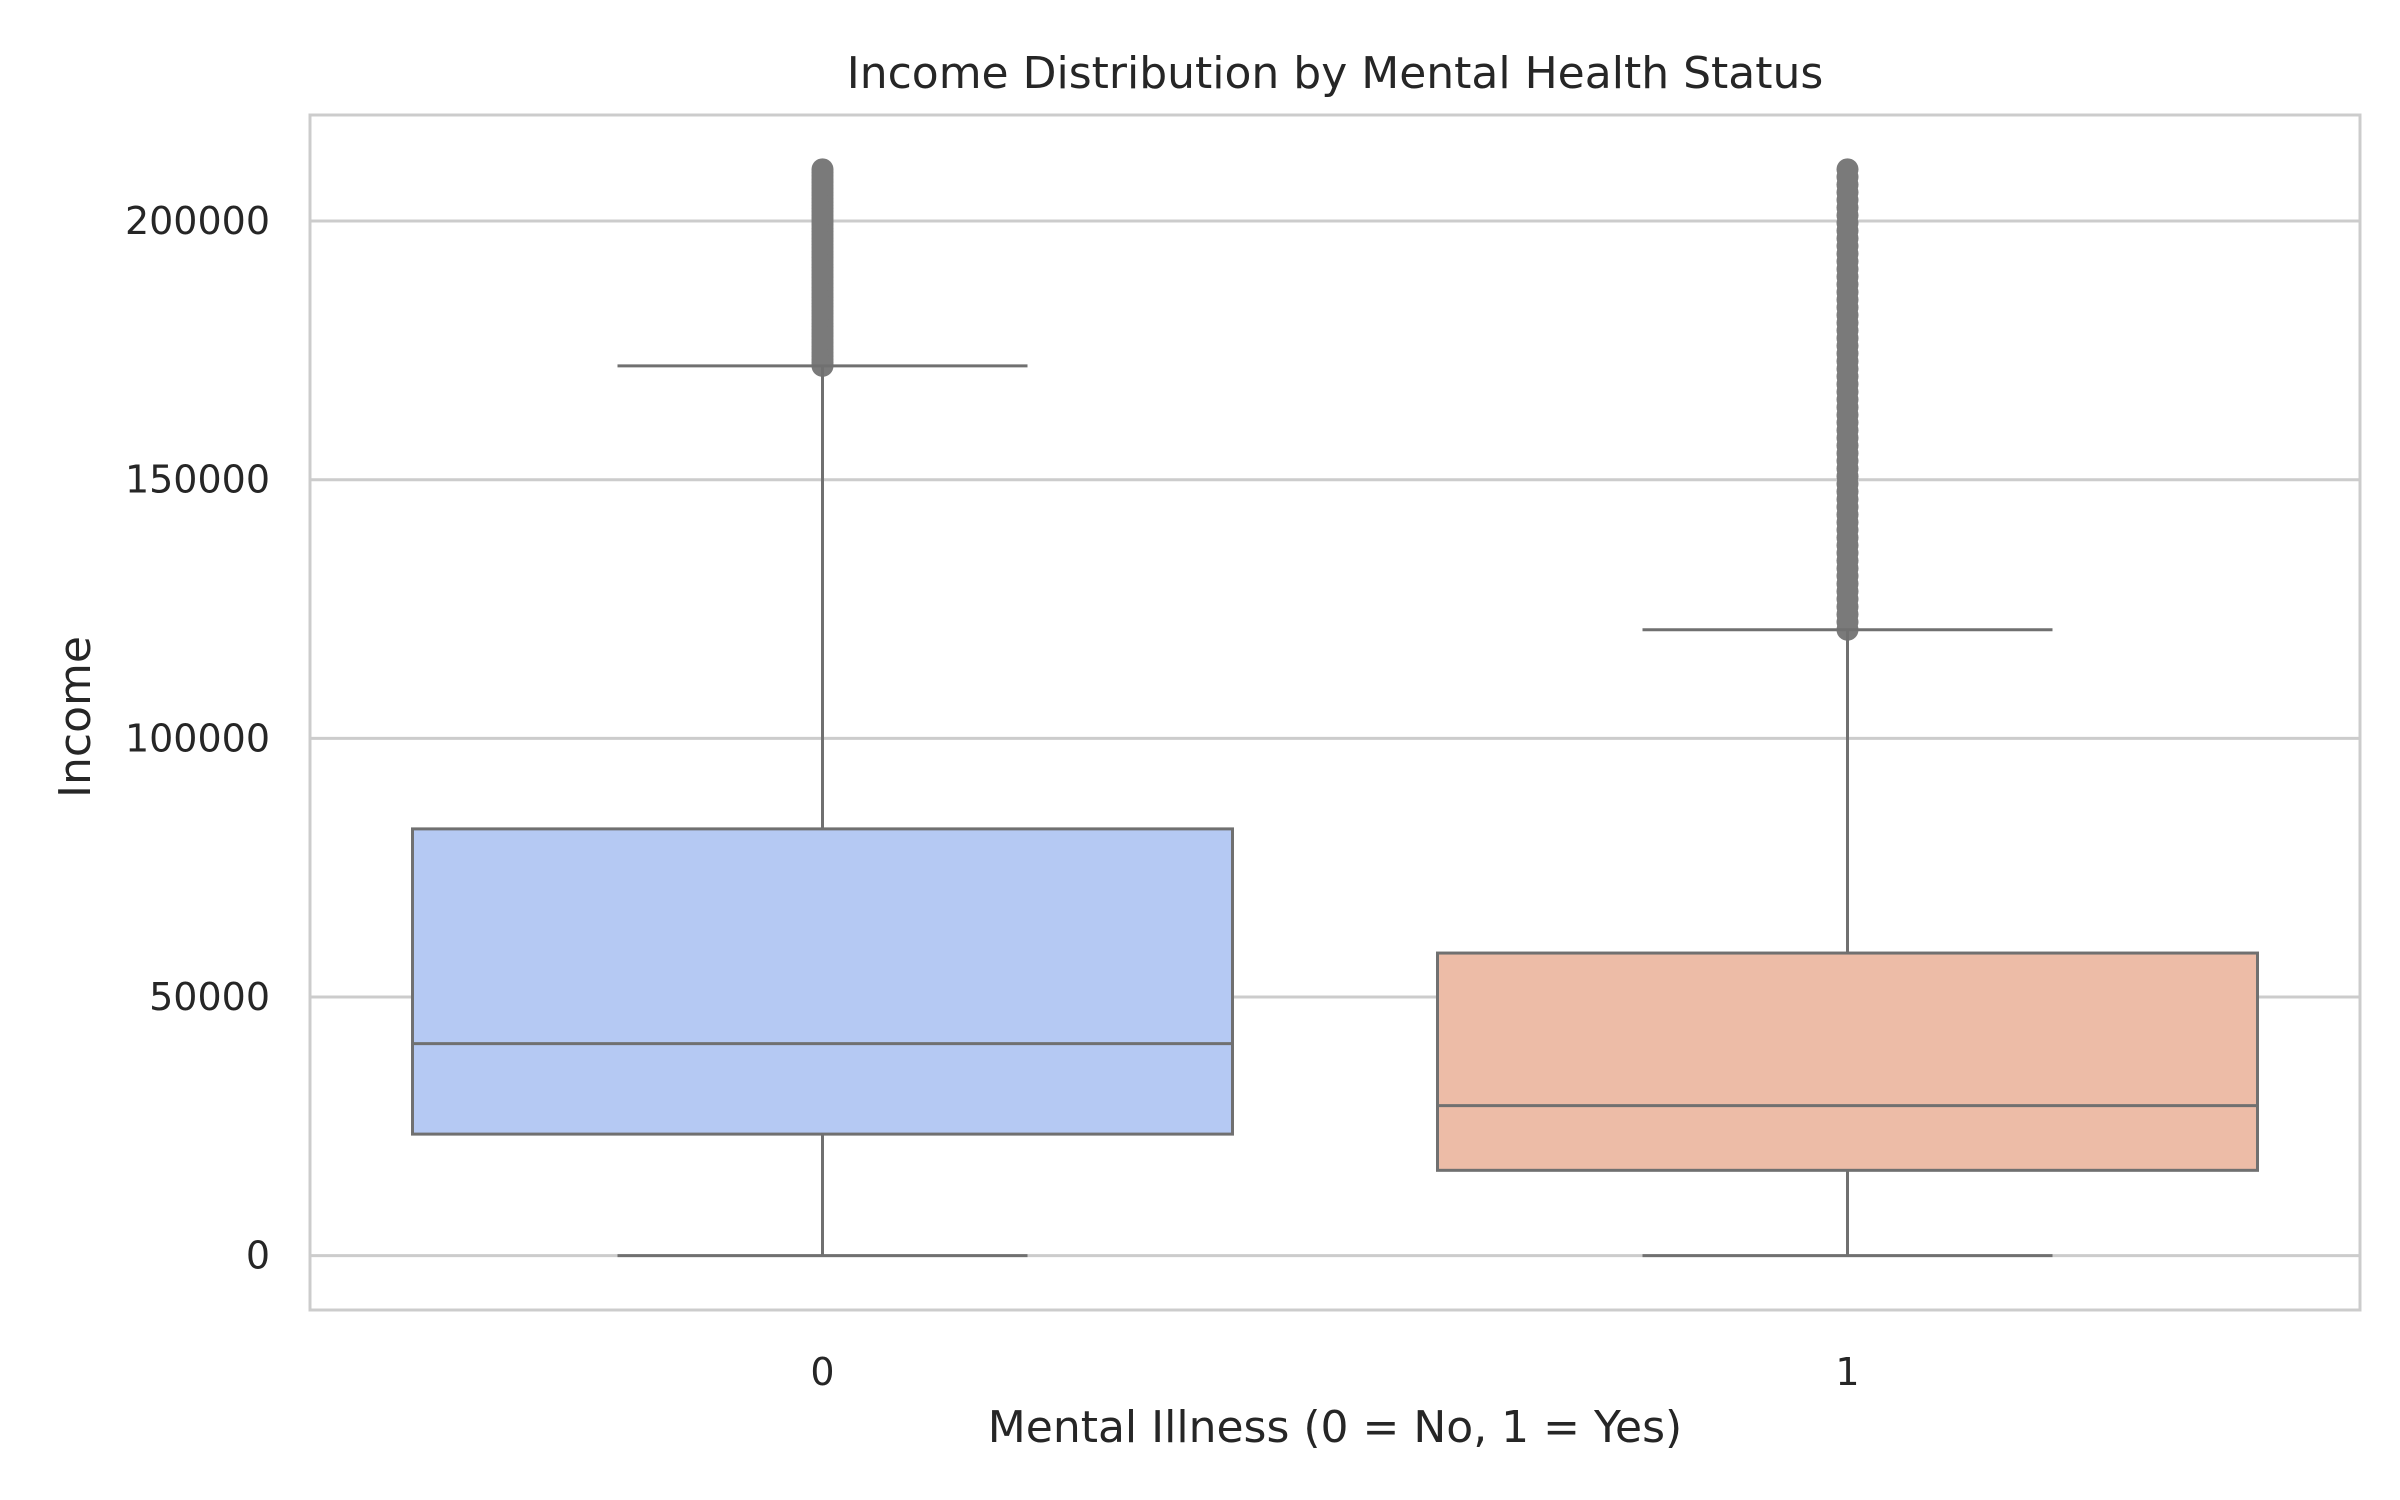  What do you see at coordinates (197, 221) in the screenshot?
I see `y-tick-label: 200000` at bounding box center [197, 221].